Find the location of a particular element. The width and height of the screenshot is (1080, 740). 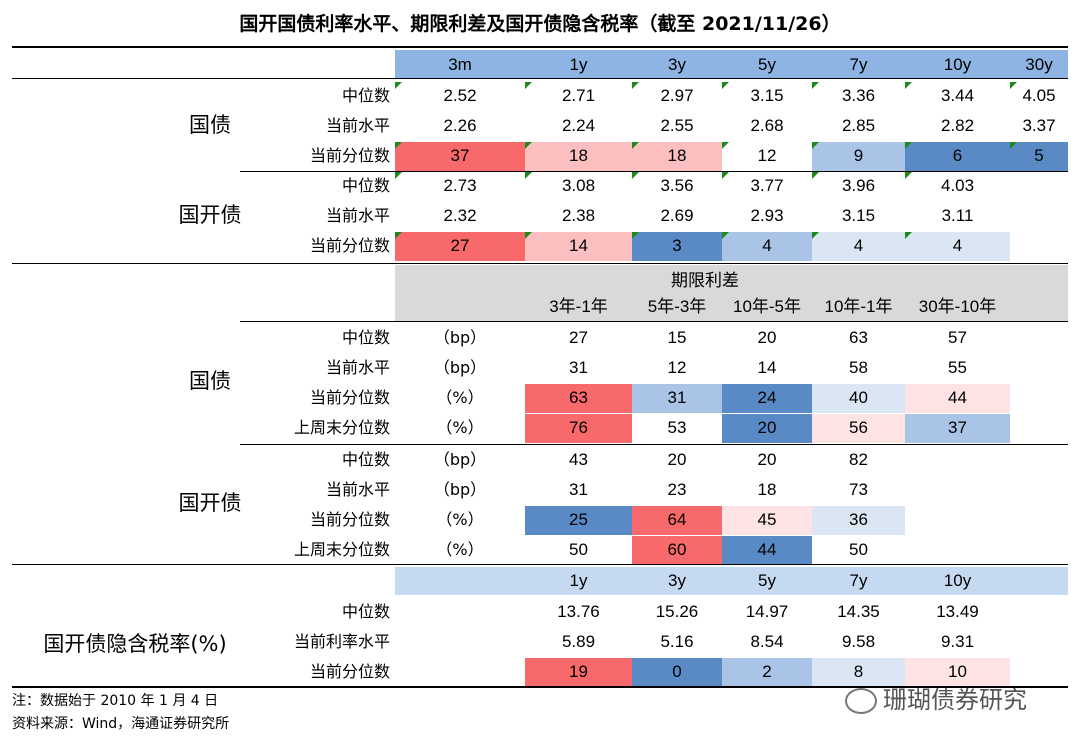

cell-tax-2-4: 10 is located at coordinates (957, 671).